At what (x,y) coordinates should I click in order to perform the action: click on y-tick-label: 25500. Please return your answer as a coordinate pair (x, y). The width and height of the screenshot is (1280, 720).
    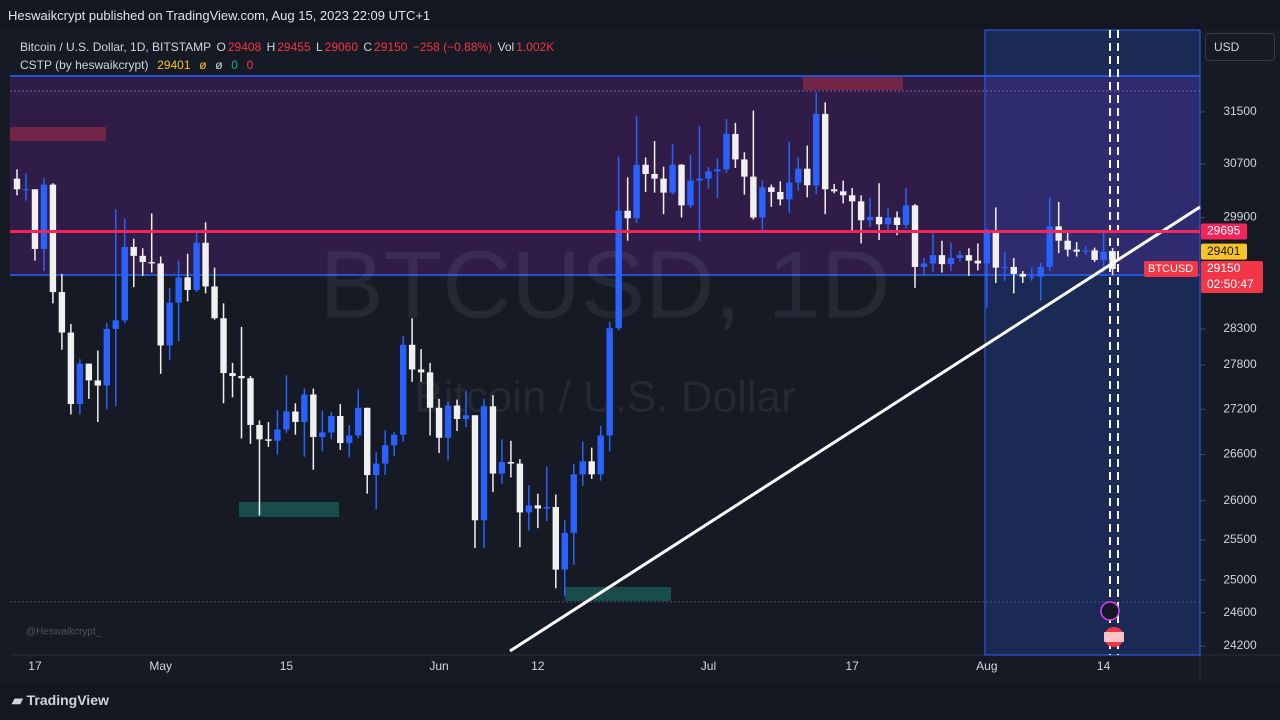
    Looking at the image, I should click on (1240, 539).